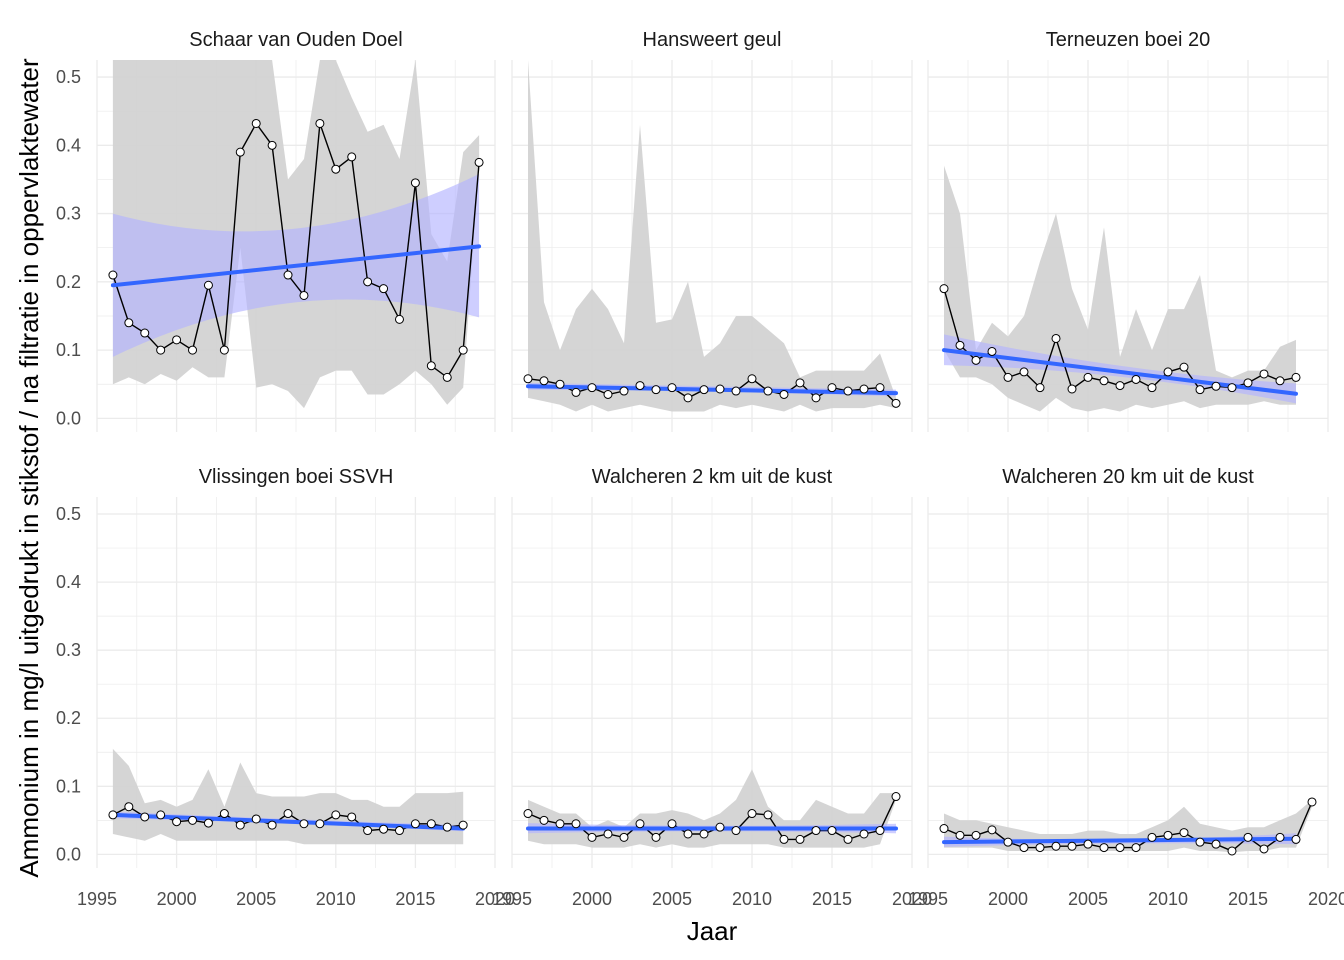 This screenshot has height=960, width=1344. I want to click on panel: Hansweert geul, so click(712, 230).